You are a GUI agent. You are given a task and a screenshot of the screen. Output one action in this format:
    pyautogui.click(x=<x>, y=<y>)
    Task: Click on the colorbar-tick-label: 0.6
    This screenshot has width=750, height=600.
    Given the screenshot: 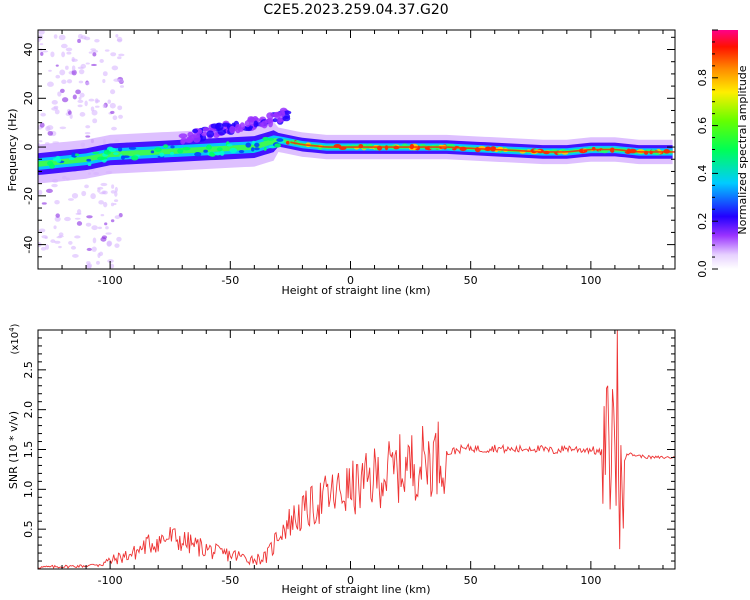 What is the action you would take?
    pyautogui.click(x=702, y=126)
    